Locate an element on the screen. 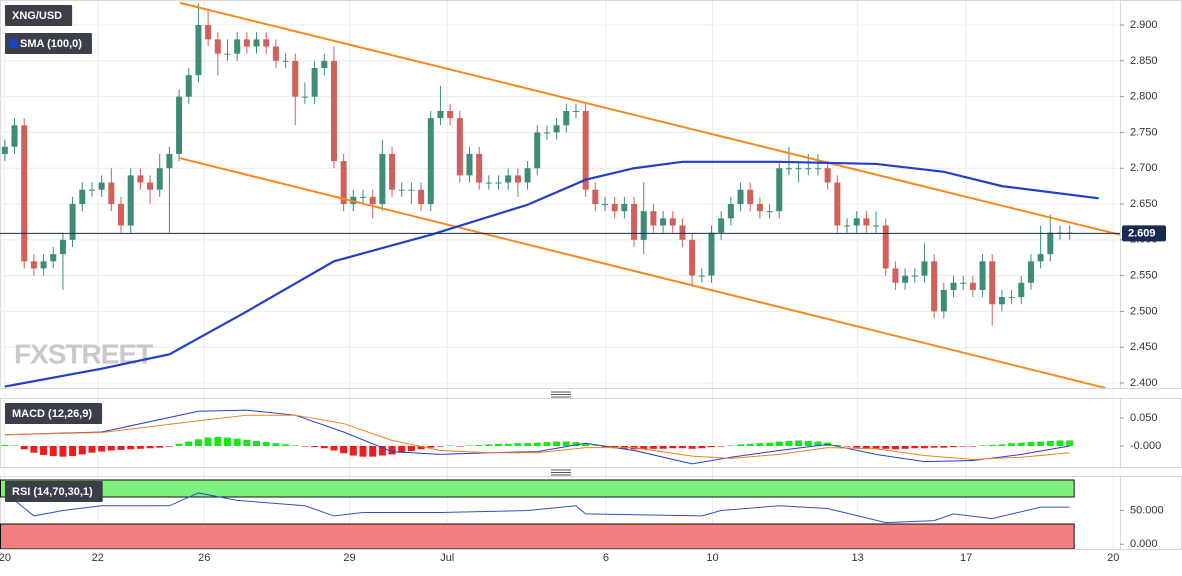 The height and width of the screenshot is (576, 1182). oversold-zone is located at coordinates (537, 536).